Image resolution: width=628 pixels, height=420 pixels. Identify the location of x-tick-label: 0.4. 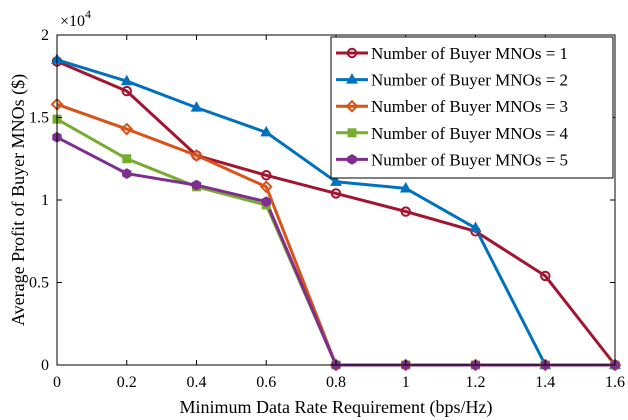
(197, 382).